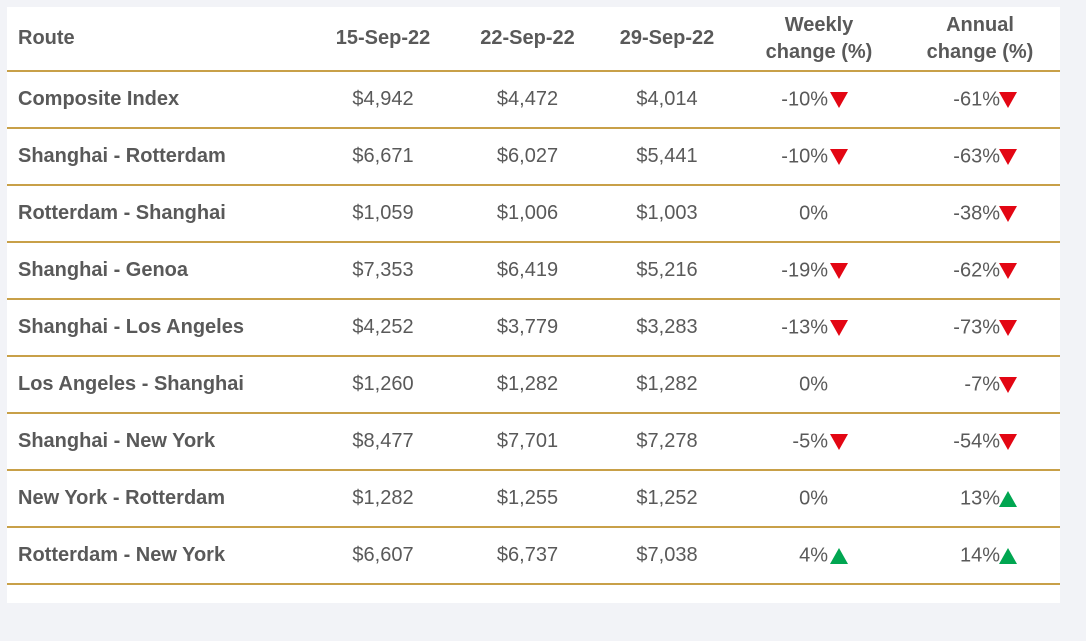 Image resolution: width=1086 pixels, height=641 pixels. What do you see at coordinates (667, 498) in the screenshot?
I see `rate-29-sep-22: $1,252` at bounding box center [667, 498].